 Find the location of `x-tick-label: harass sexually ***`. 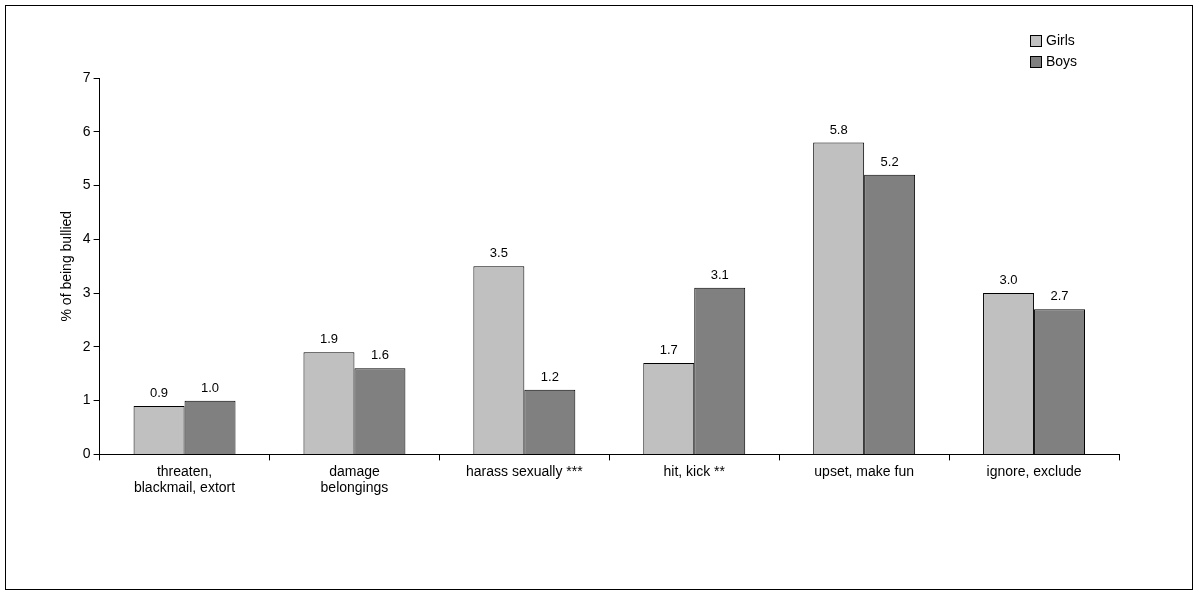

x-tick-label: harass sexually *** is located at coordinates (524, 470).